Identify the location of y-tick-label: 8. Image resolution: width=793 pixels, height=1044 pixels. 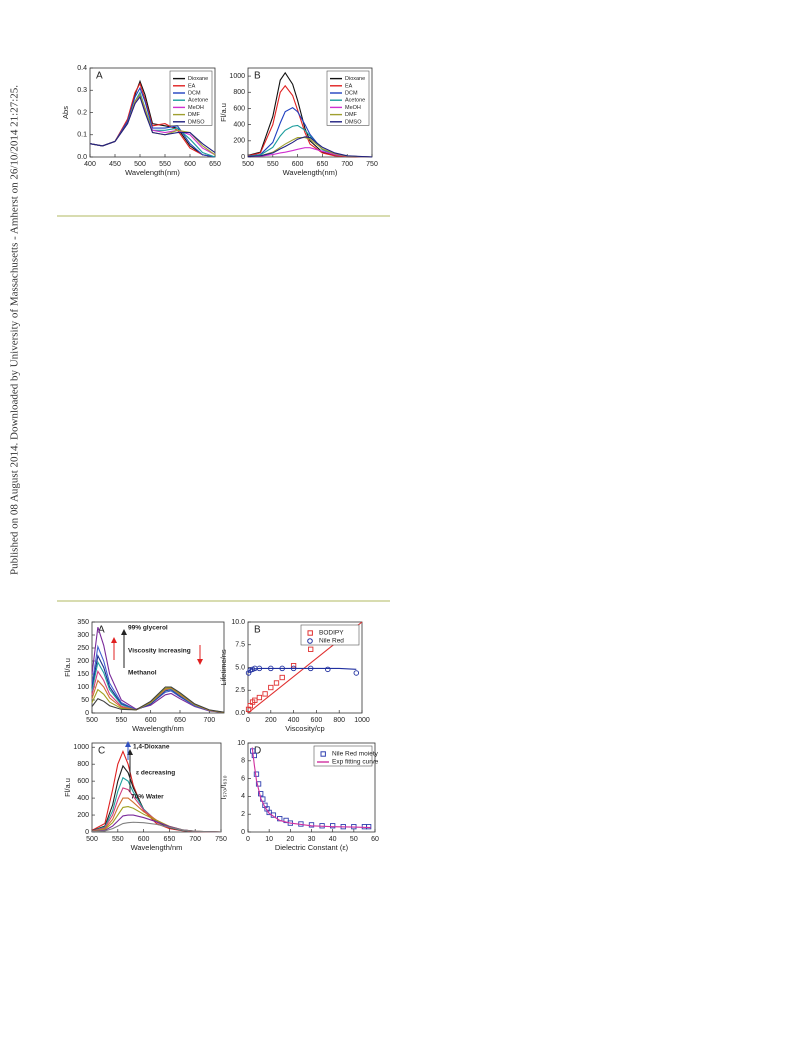
(243, 761).